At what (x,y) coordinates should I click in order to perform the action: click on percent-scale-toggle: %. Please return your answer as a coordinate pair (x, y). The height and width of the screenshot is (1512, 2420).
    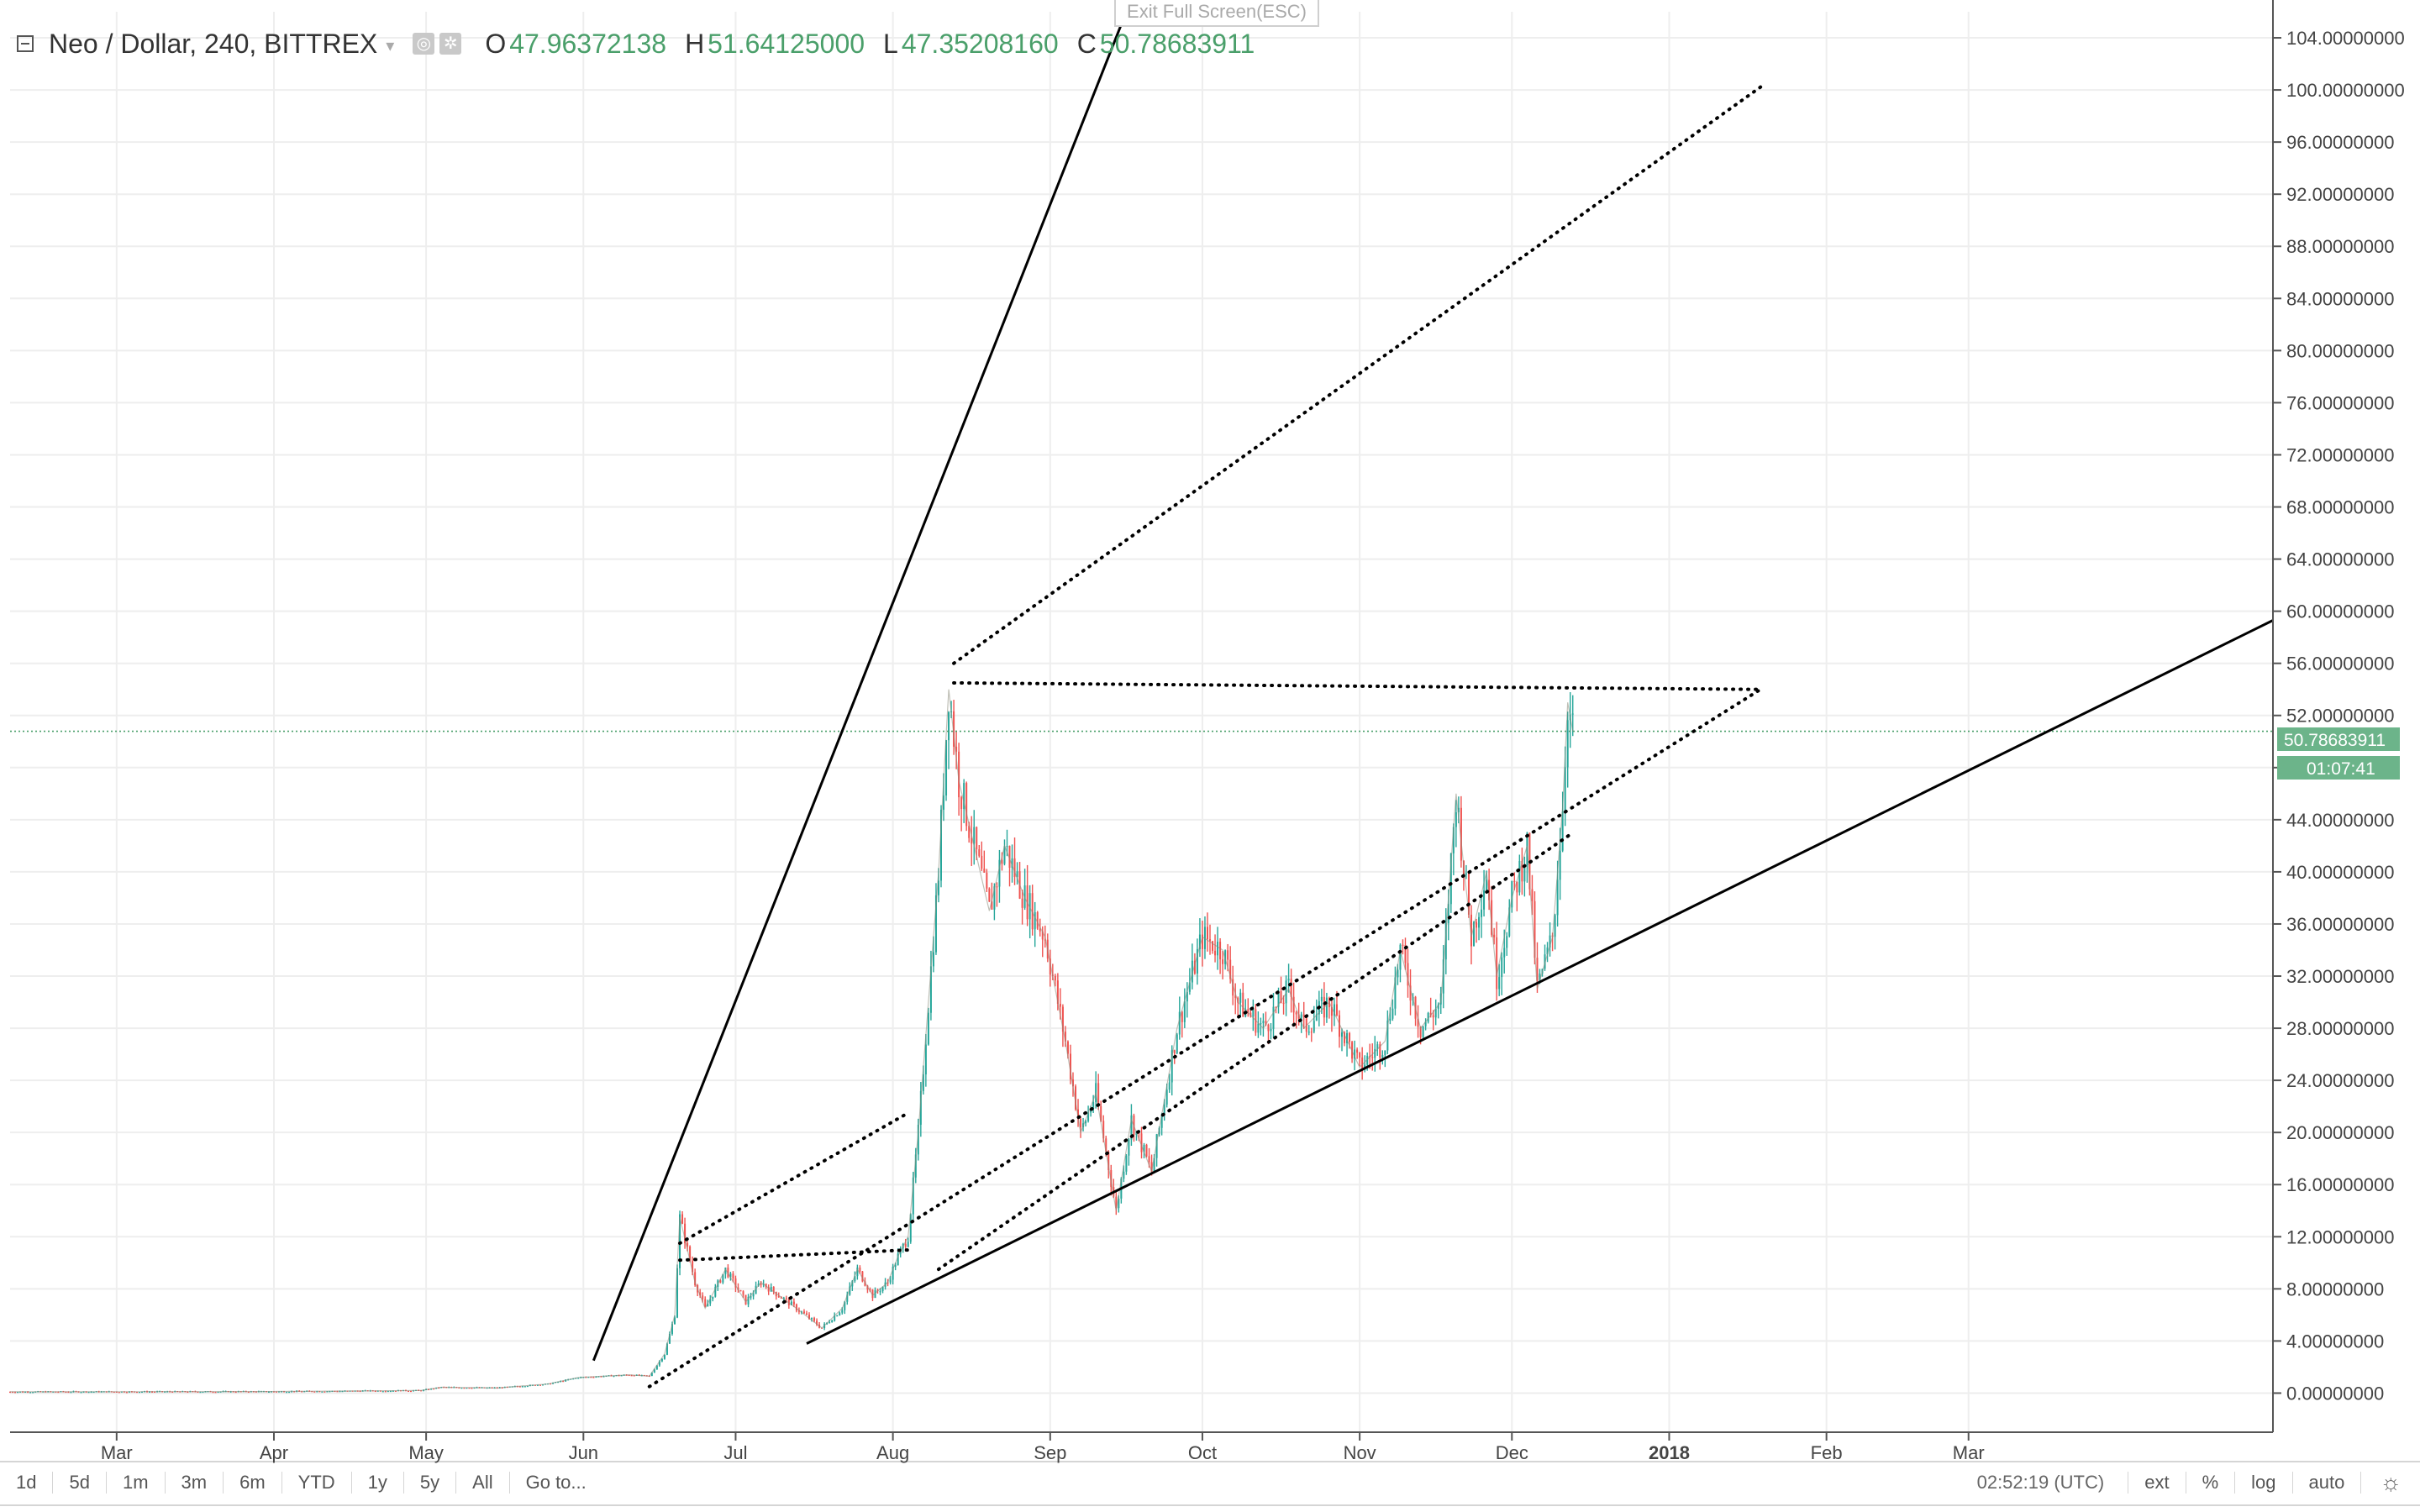
    Looking at the image, I should click on (2210, 1482).